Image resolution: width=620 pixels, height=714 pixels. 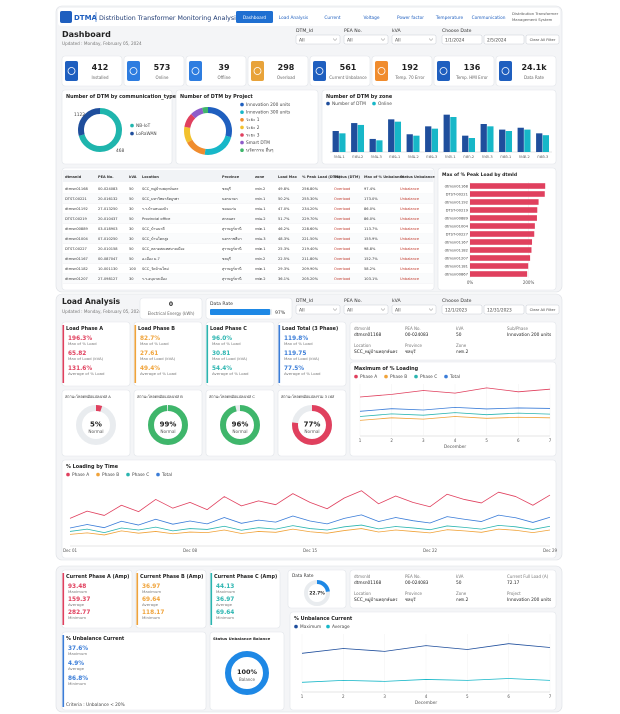 I want to click on kpi-value: 192, so click(x=410, y=67).